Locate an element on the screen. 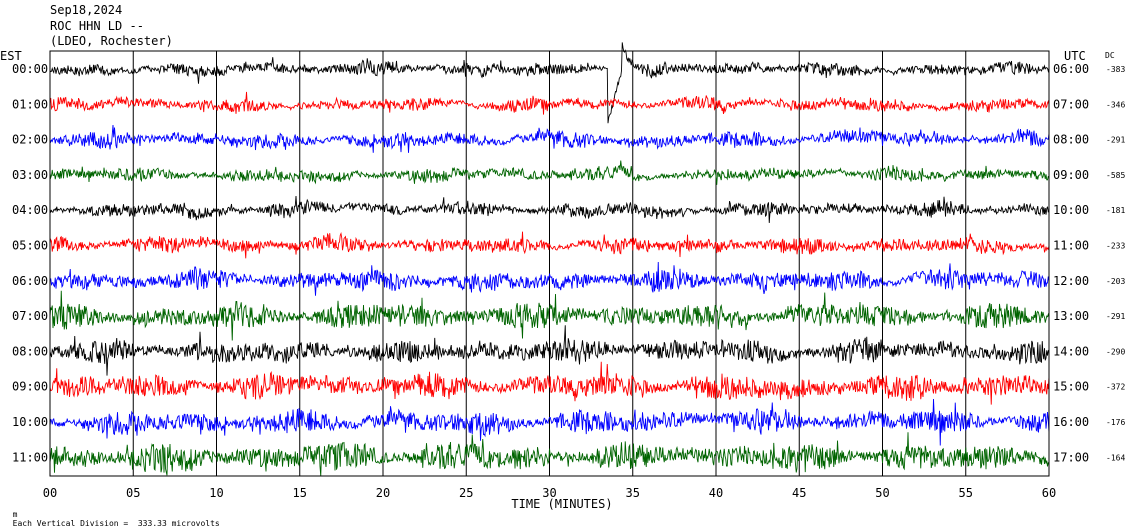 This screenshot has height=528, width=1130. header-station: ROC HHN LD -- is located at coordinates (97, 26).